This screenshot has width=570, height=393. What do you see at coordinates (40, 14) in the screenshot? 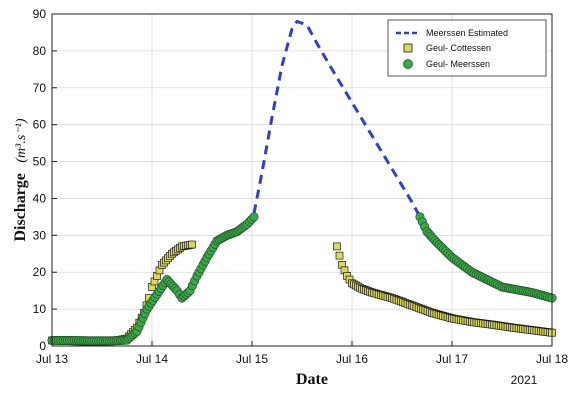
I see `y-tick-label: 90` at bounding box center [40, 14].